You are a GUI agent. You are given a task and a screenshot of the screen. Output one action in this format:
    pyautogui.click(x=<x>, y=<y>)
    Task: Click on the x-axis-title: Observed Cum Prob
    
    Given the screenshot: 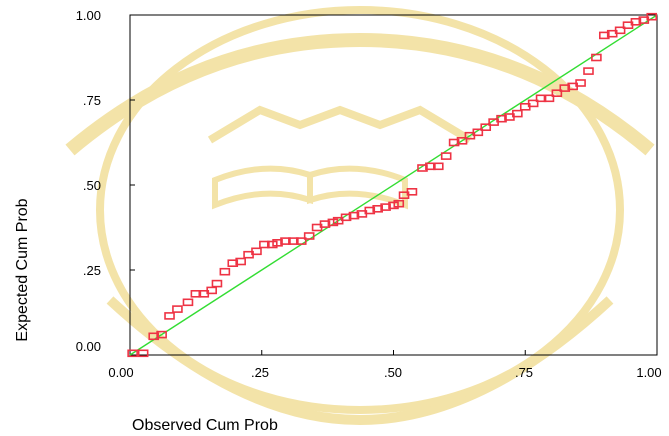 What is the action you would take?
    pyautogui.click(x=205, y=425)
    